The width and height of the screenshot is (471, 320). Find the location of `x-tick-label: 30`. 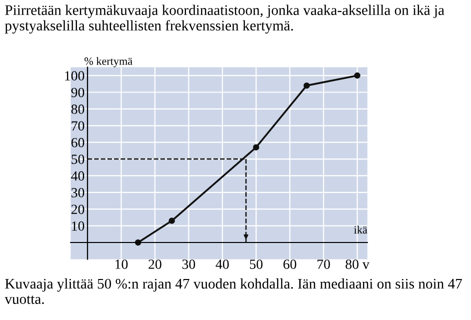

x-tick-label: 30 is located at coordinates (189, 264).